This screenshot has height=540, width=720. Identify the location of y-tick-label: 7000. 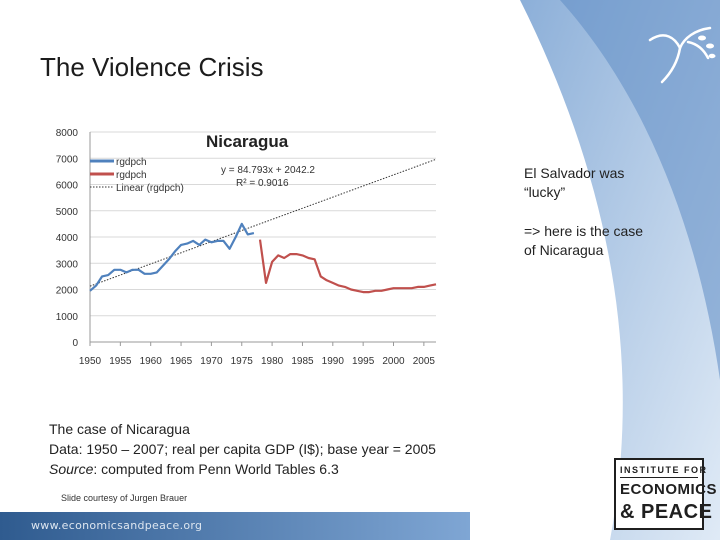
(67, 159).